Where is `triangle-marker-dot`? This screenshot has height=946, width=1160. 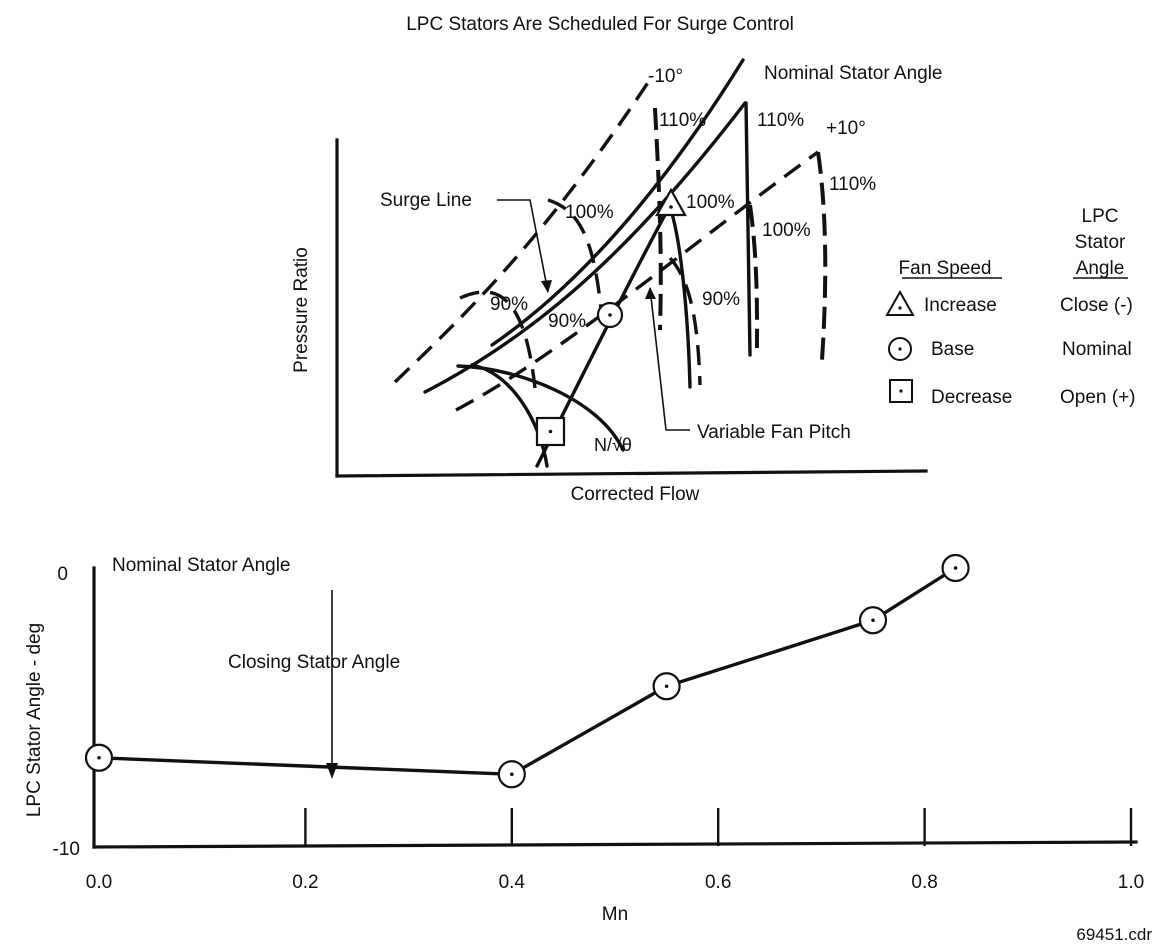 triangle-marker-dot is located at coordinates (671, 207).